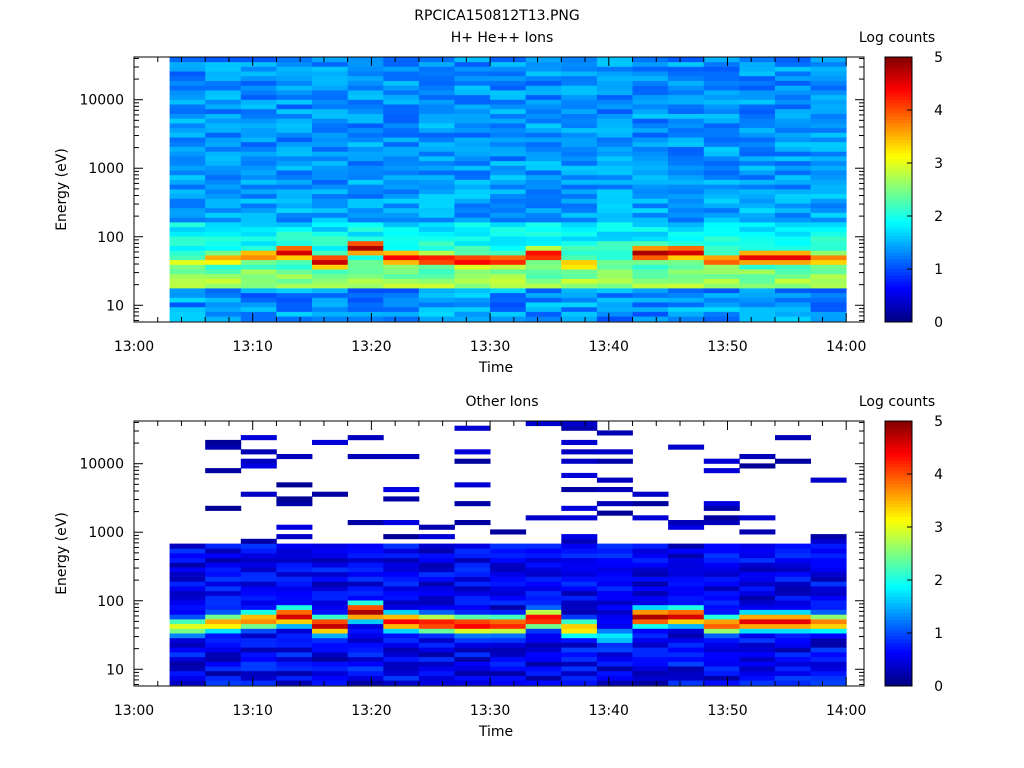  What do you see at coordinates (62, 553) in the screenshot?
I see `y-axis-label: Energy (eV)` at bounding box center [62, 553].